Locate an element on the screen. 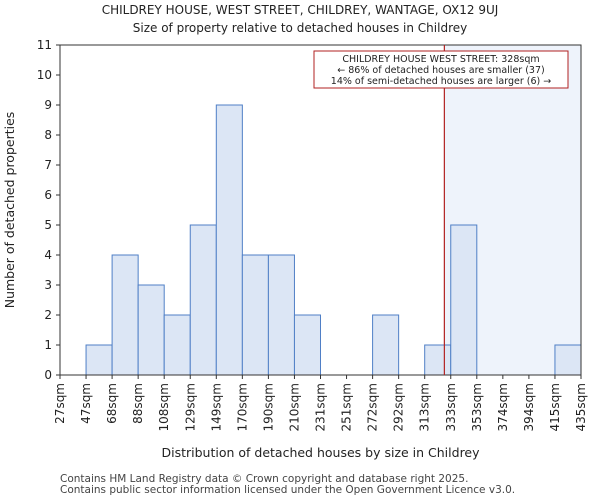 The image size is (600, 500). x-tick-label: 394sqm is located at coordinates (529, 407).